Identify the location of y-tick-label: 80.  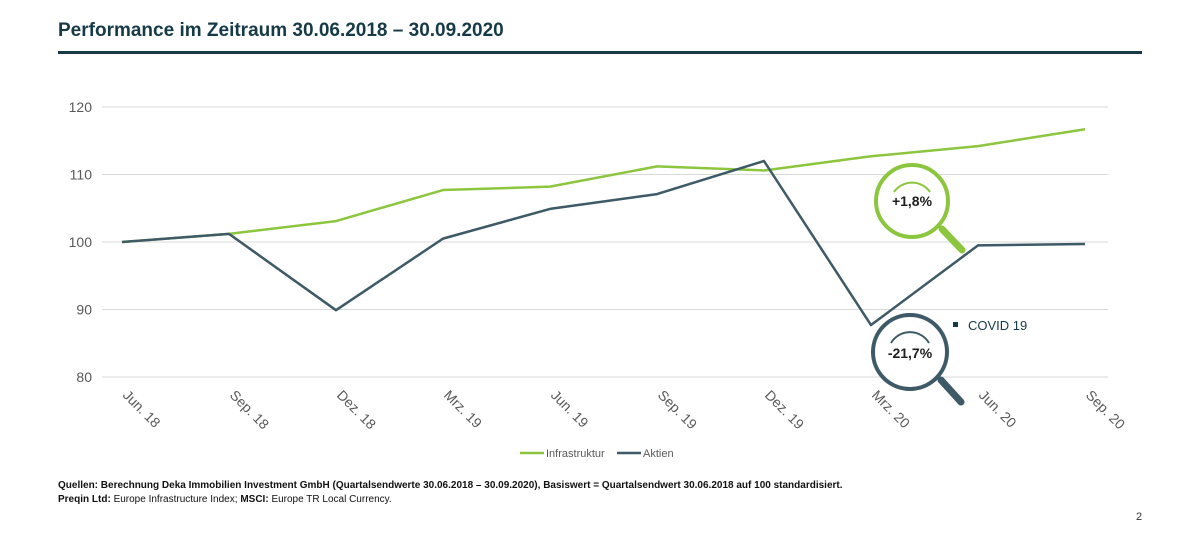
(84, 377).